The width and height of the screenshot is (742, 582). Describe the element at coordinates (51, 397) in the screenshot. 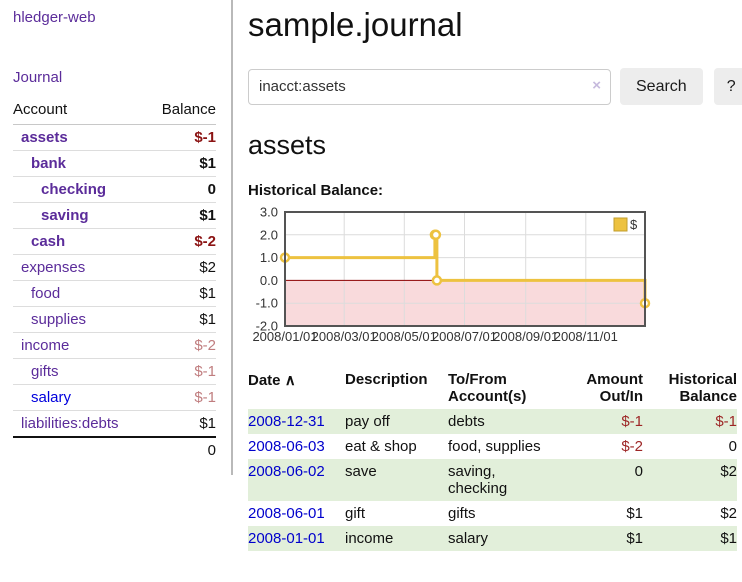

I see `account-link: salary` at that location.